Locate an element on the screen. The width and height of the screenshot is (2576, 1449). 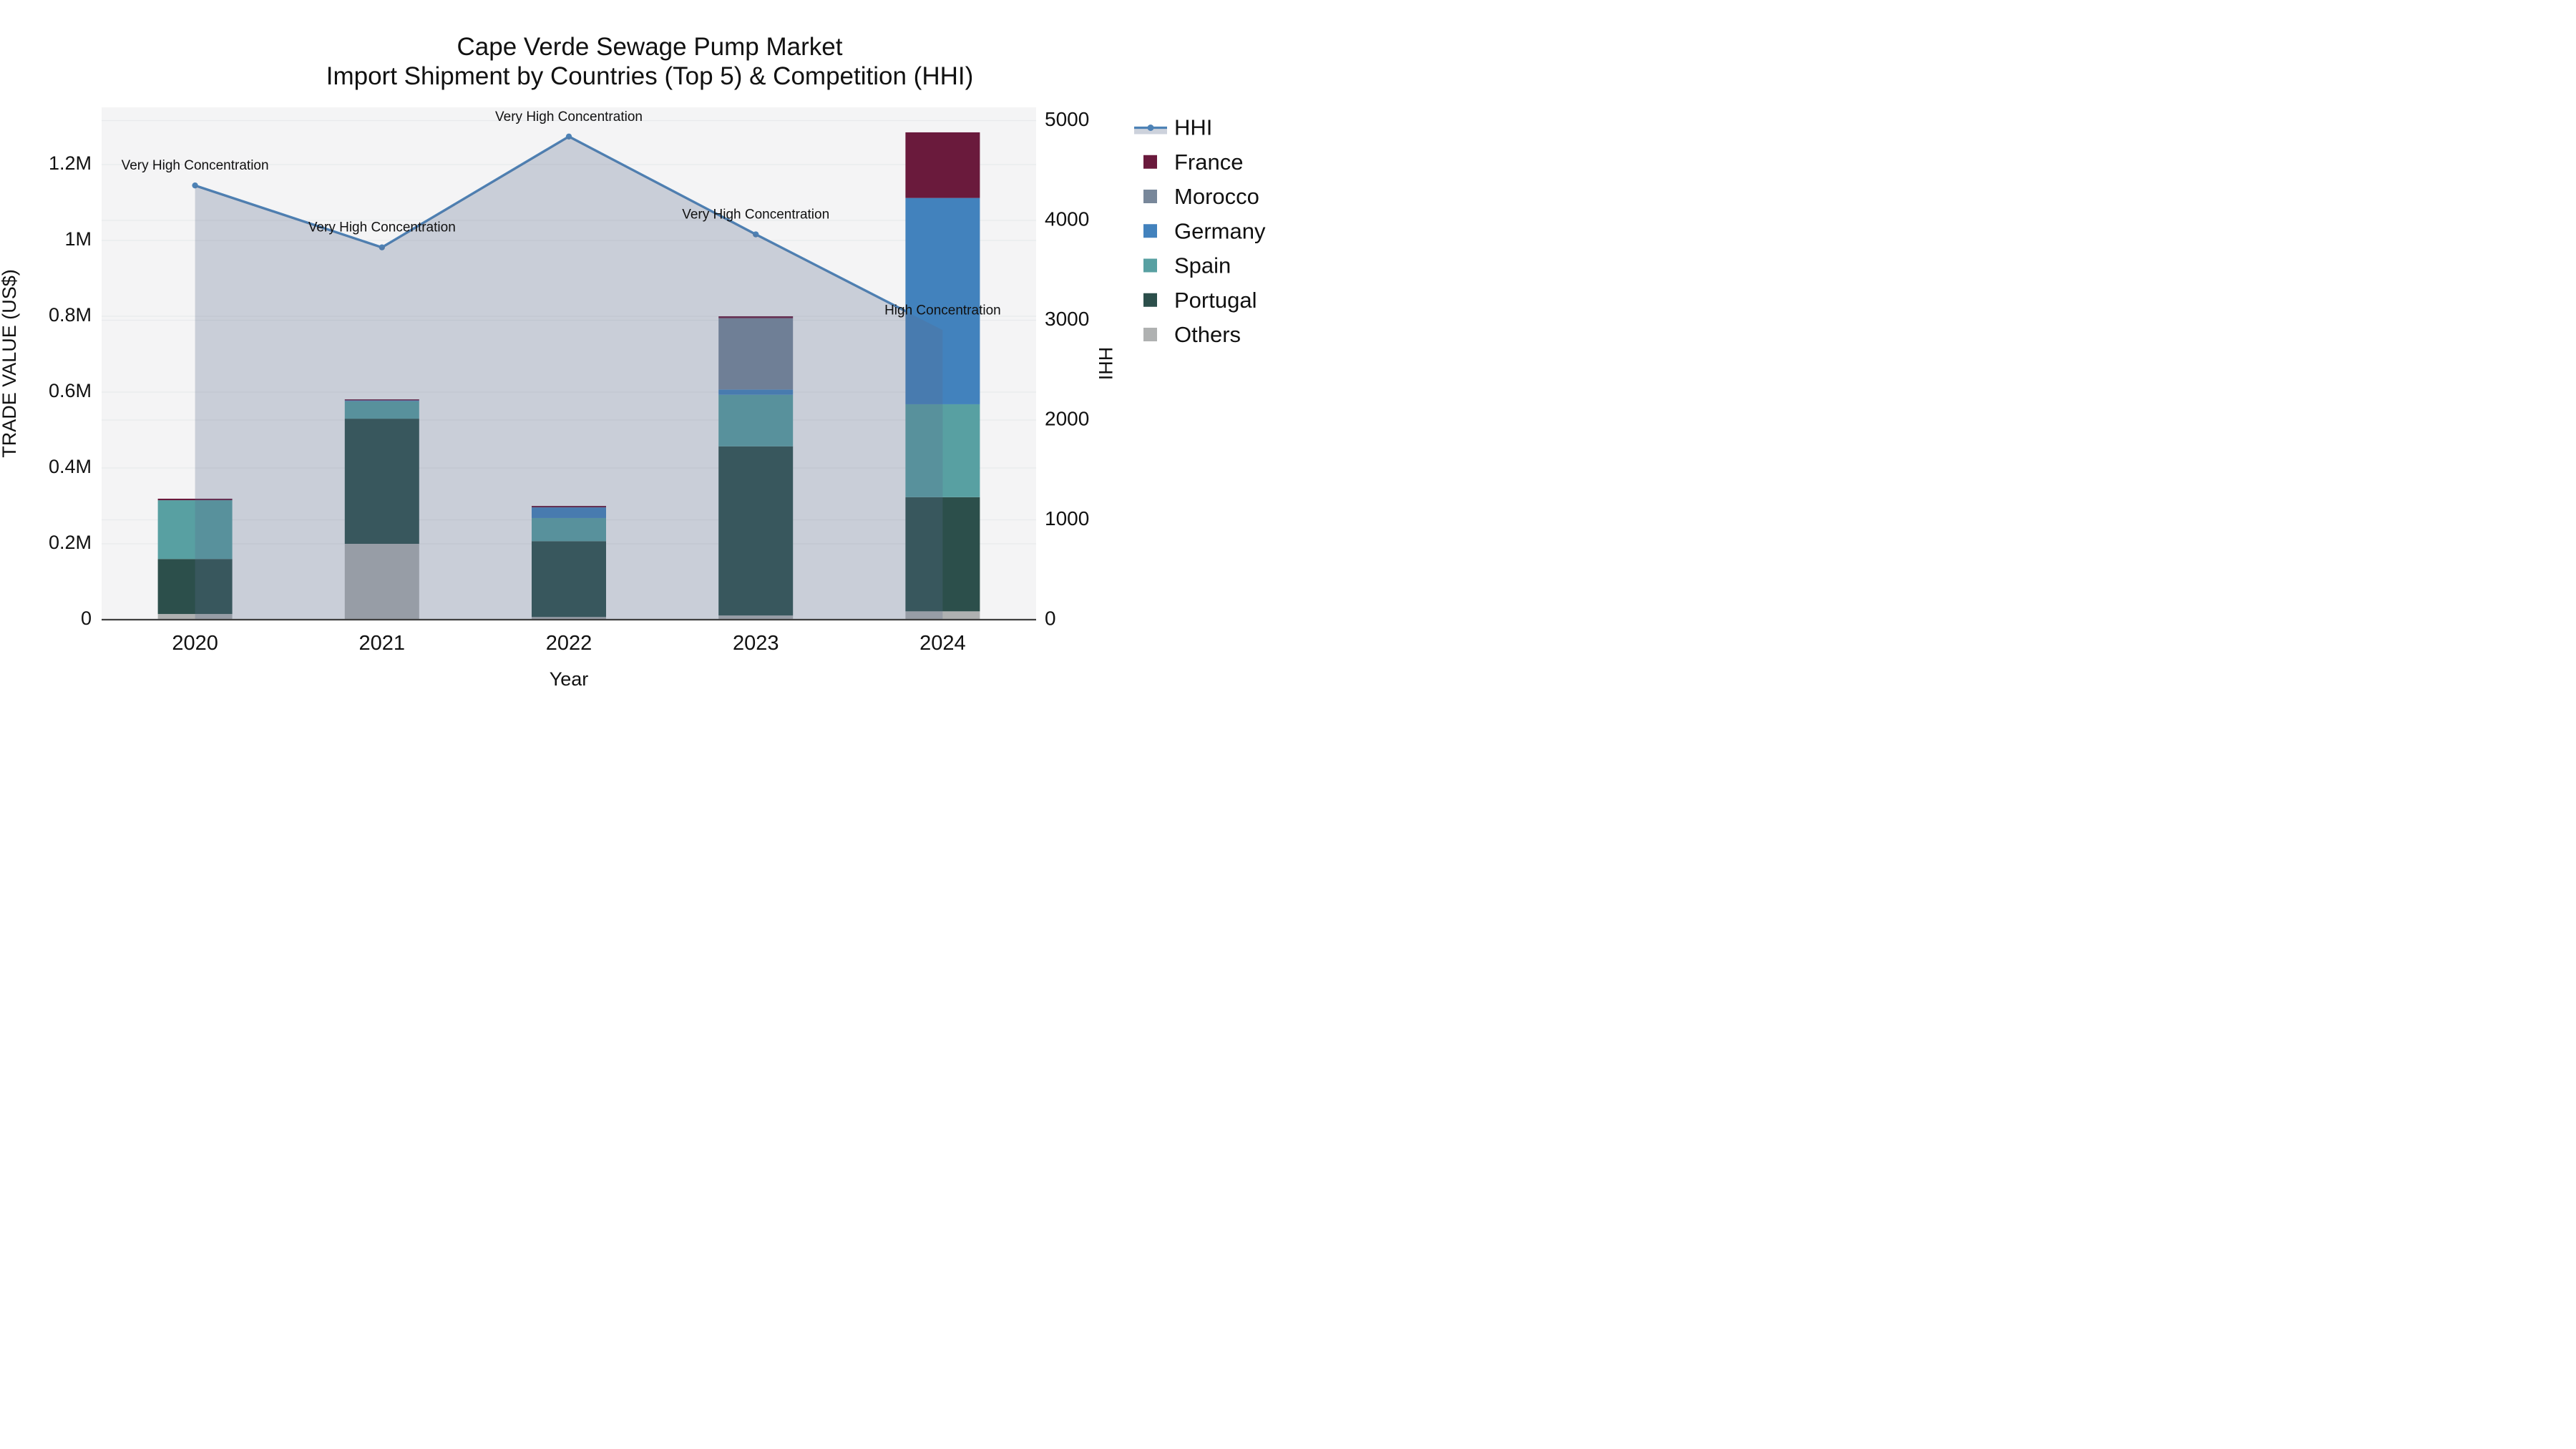
hhi-marker-2023 is located at coordinates (756, 234).